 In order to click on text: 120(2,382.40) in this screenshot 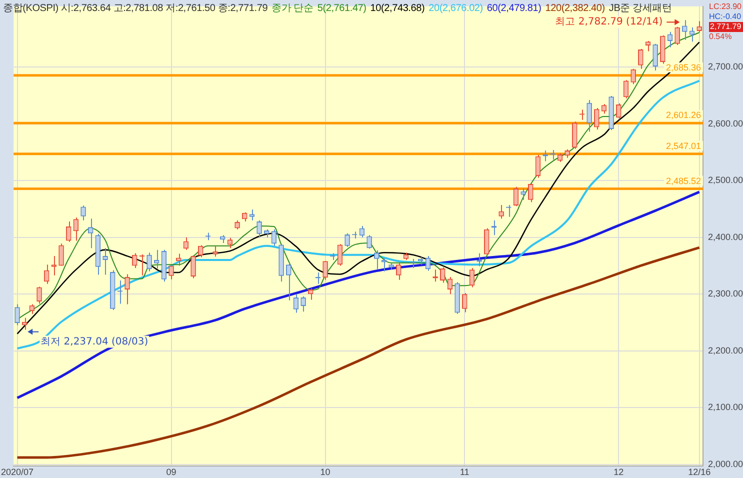, I will do `click(575, 8)`.